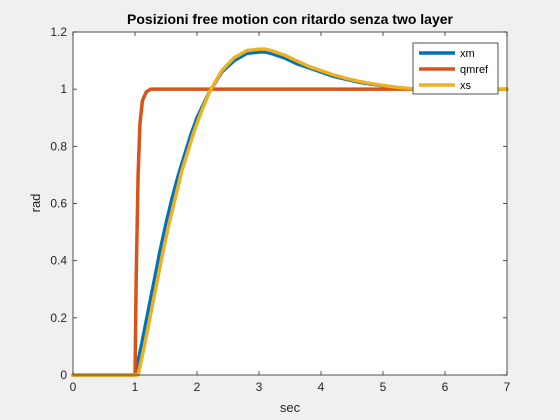  Describe the element at coordinates (63, 89) in the screenshot. I see `y-tick-label: 1` at that location.